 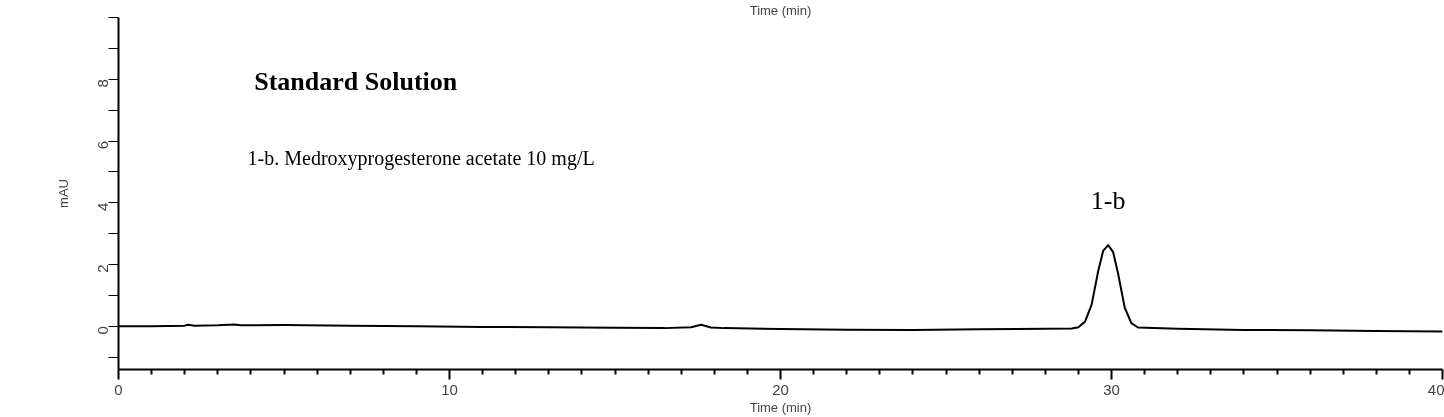 What do you see at coordinates (780, 407) in the screenshot?
I see `x-axis-title: Time (min)` at bounding box center [780, 407].